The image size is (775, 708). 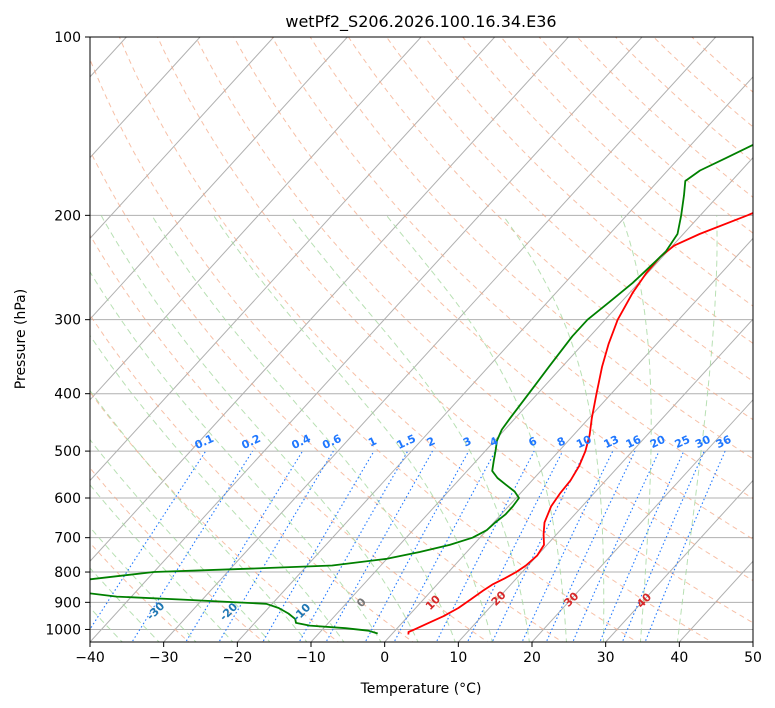 I want to click on y-tick-label: 700, so click(x=67, y=539).